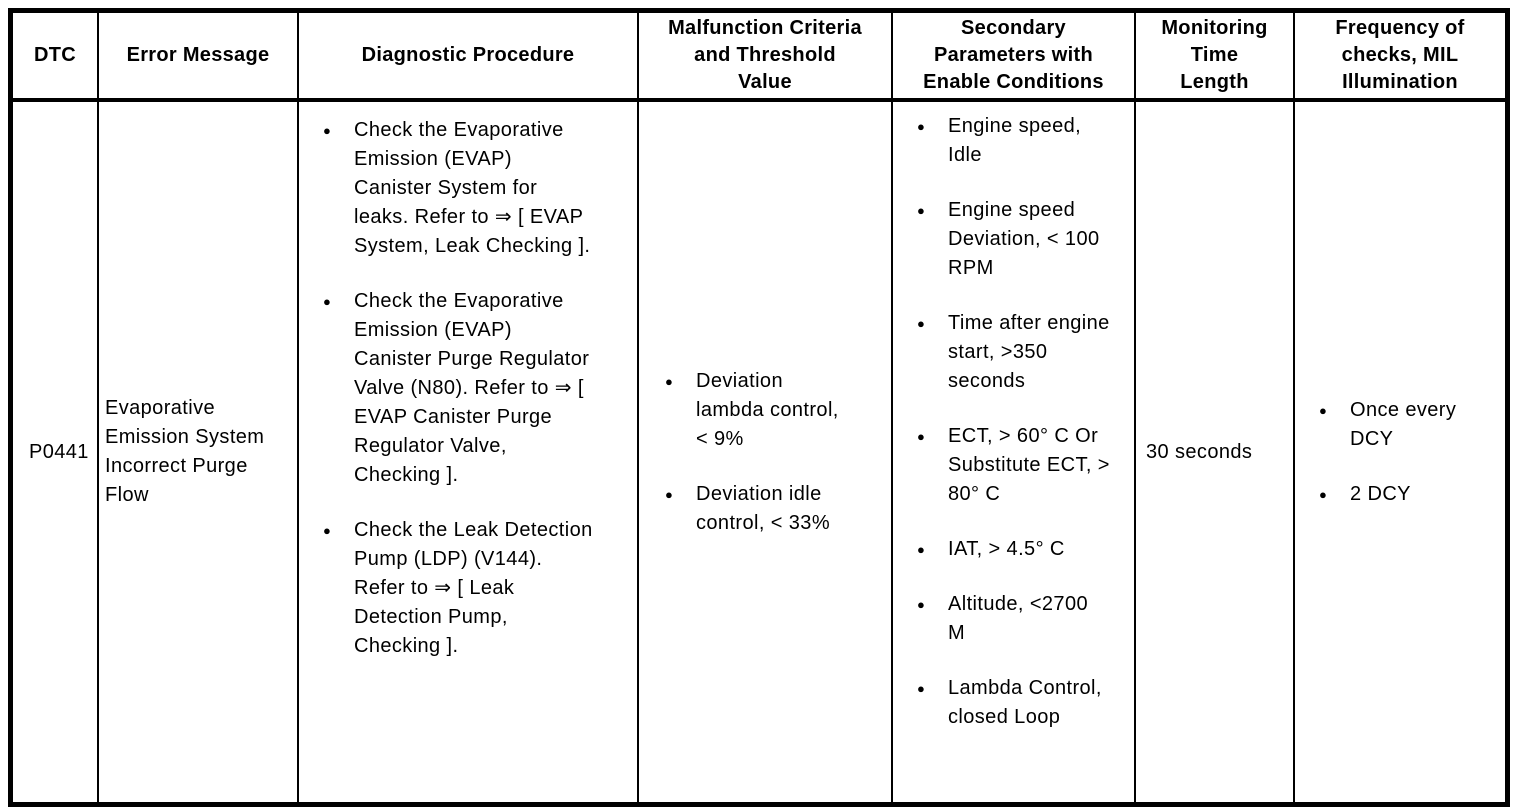  I want to click on cell-dtc: P0441, so click(55, 451).